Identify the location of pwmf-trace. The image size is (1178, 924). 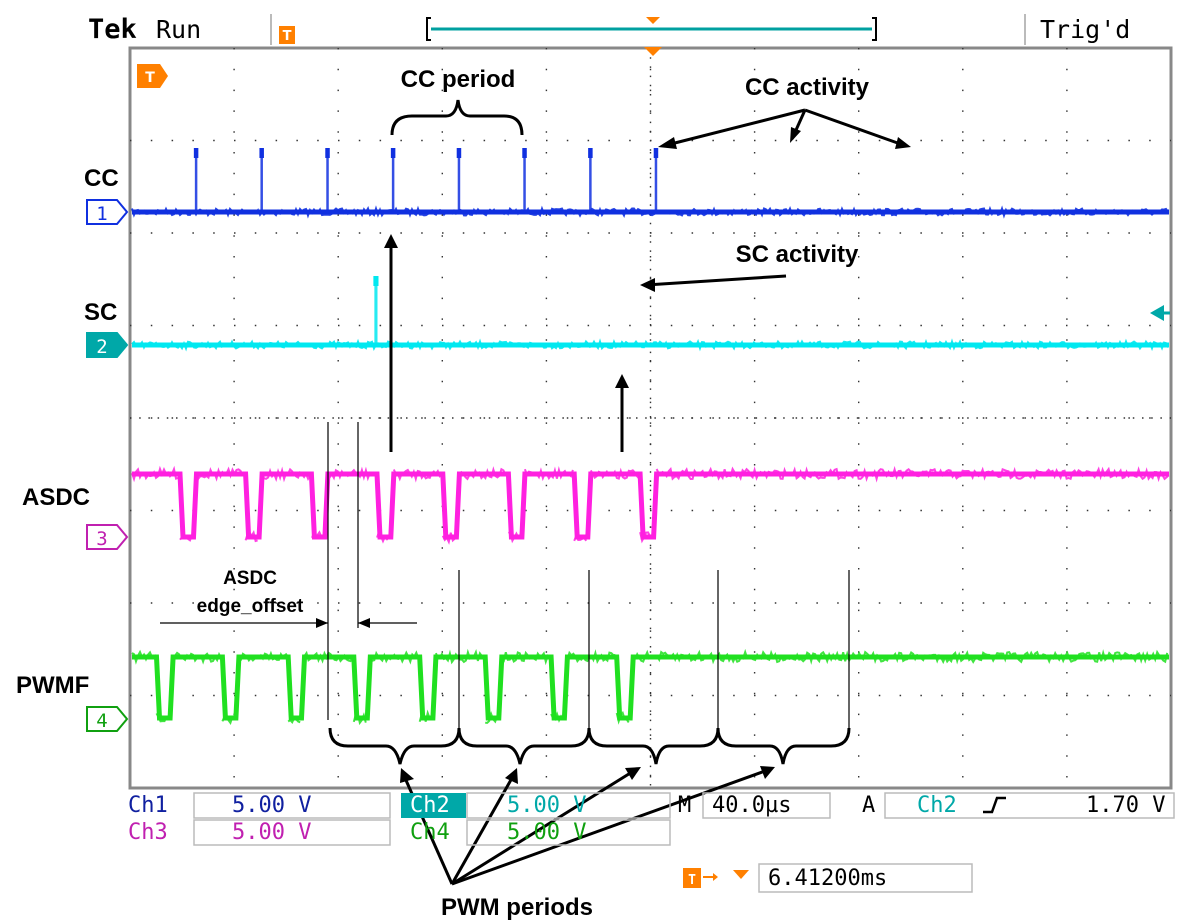
(650, 687).